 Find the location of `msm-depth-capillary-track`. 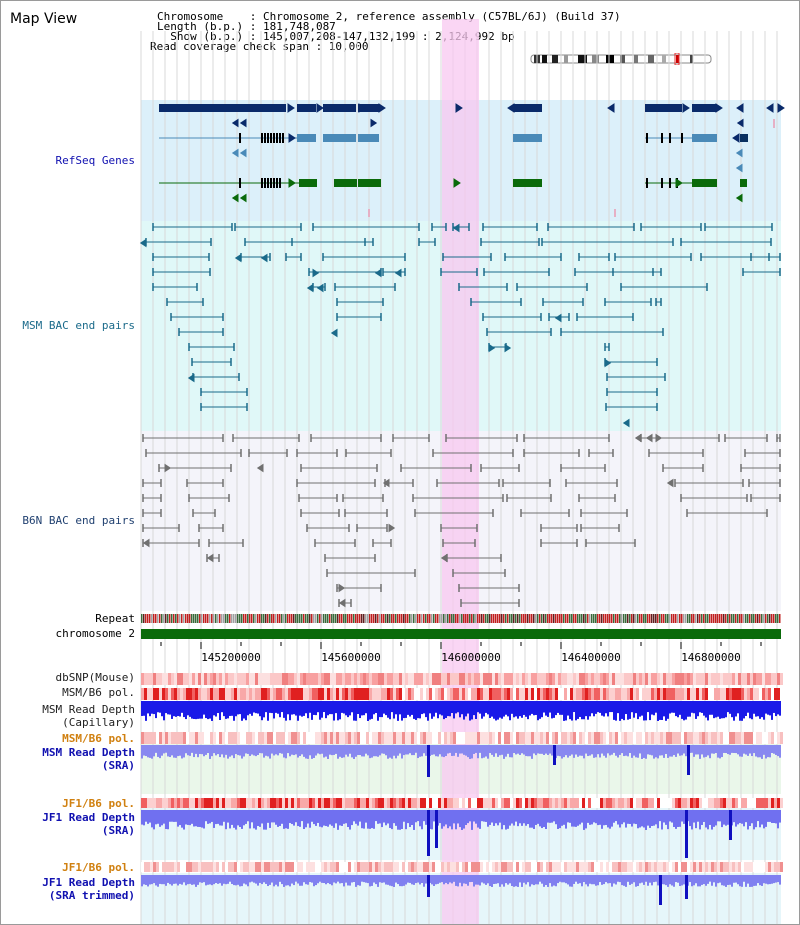

msm-depth-capillary-track is located at coordinates (461, 711).